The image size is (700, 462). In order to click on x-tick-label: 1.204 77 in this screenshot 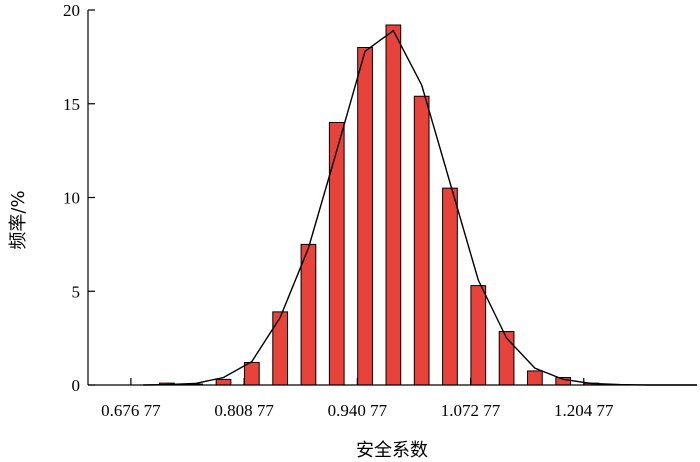, I will do `click(584, 410)`.